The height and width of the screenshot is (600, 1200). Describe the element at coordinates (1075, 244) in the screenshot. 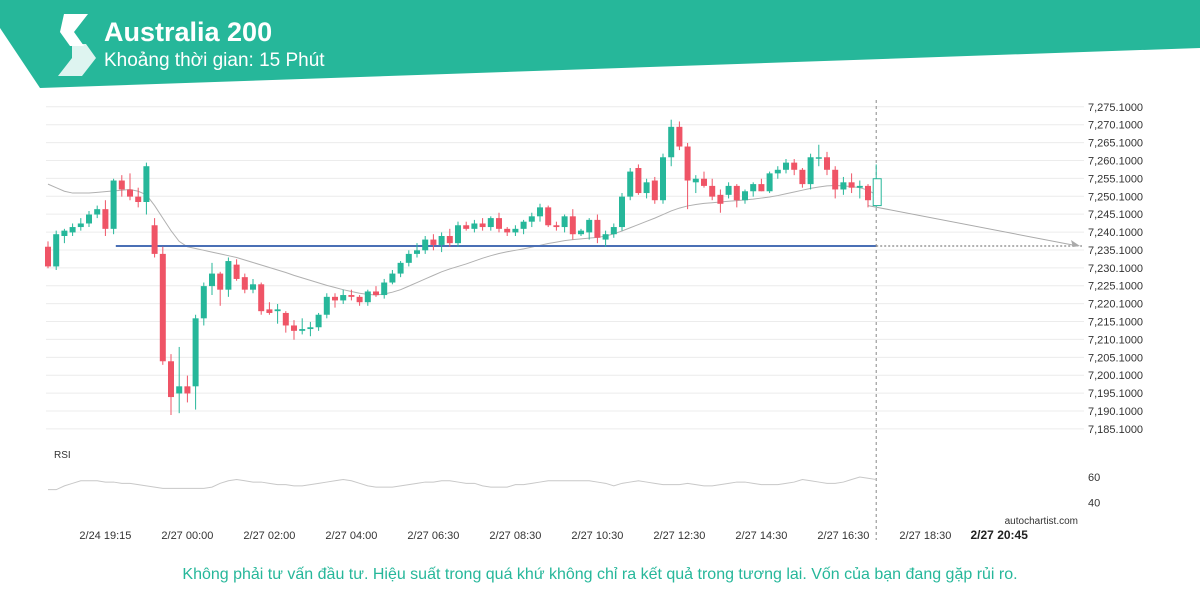

I see `forecast-arrowhead` at that location.